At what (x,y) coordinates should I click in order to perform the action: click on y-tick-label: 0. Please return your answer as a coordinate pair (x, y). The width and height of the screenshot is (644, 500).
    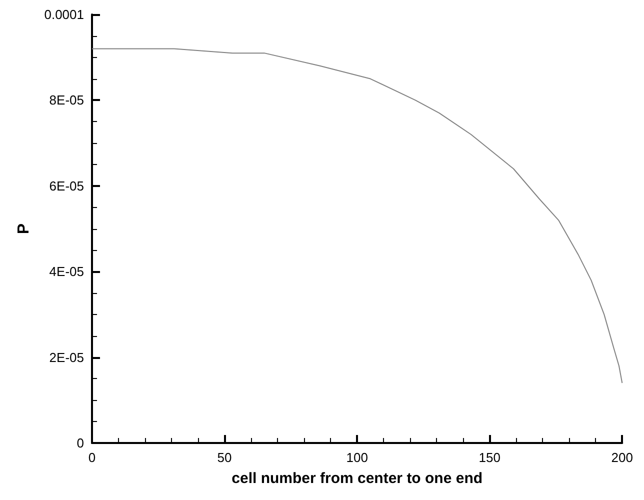
    Looking at the image, I should click on (80, 443).